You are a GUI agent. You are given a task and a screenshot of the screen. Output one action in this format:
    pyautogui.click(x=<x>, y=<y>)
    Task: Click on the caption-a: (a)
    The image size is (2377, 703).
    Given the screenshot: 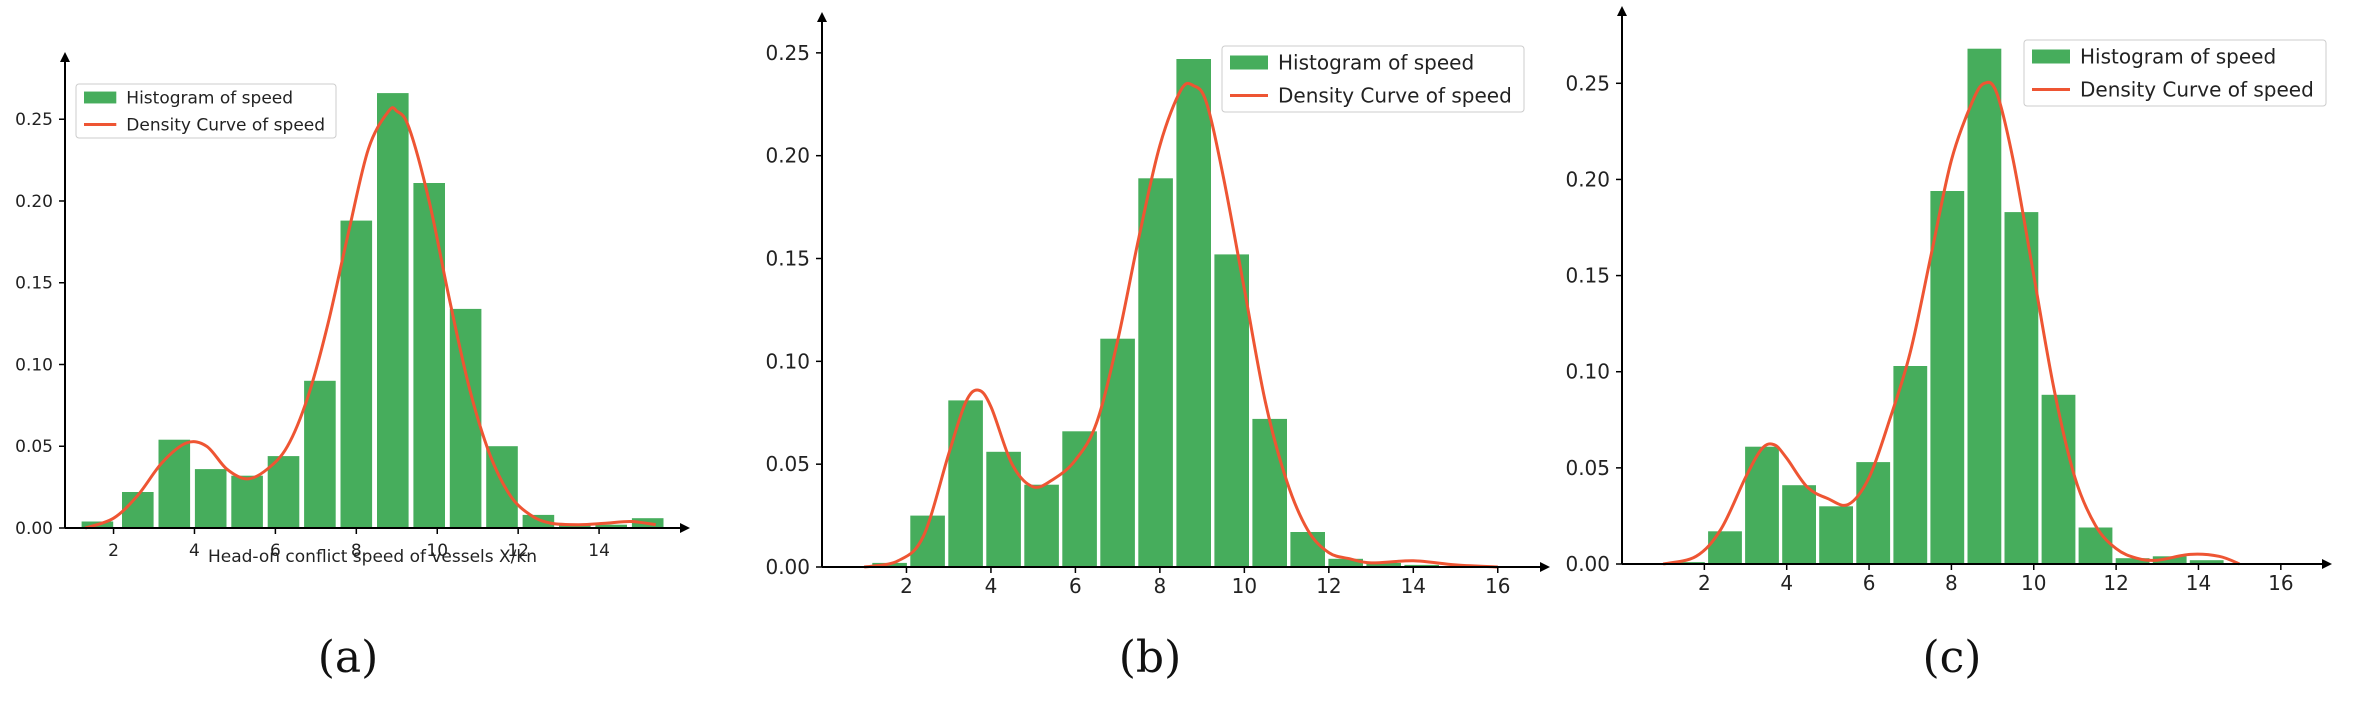 What is the action you would take?
    pyautogui.click(x=348, y=657)
    